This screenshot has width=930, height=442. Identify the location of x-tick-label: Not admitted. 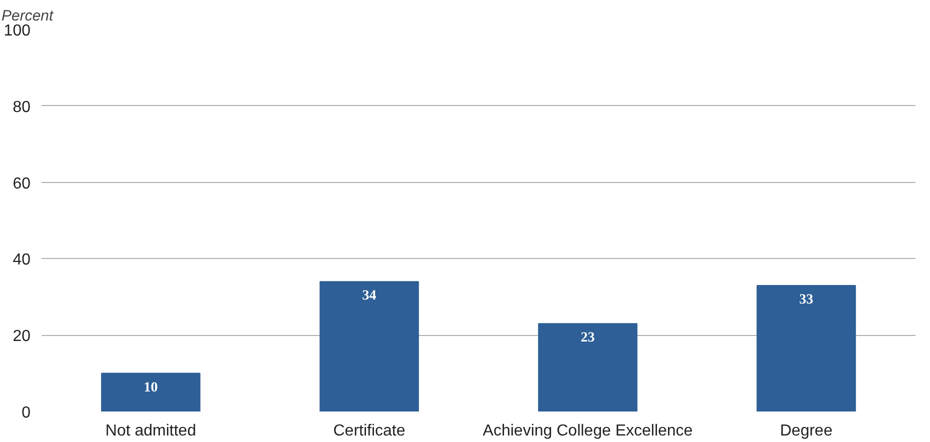
(150, 431).